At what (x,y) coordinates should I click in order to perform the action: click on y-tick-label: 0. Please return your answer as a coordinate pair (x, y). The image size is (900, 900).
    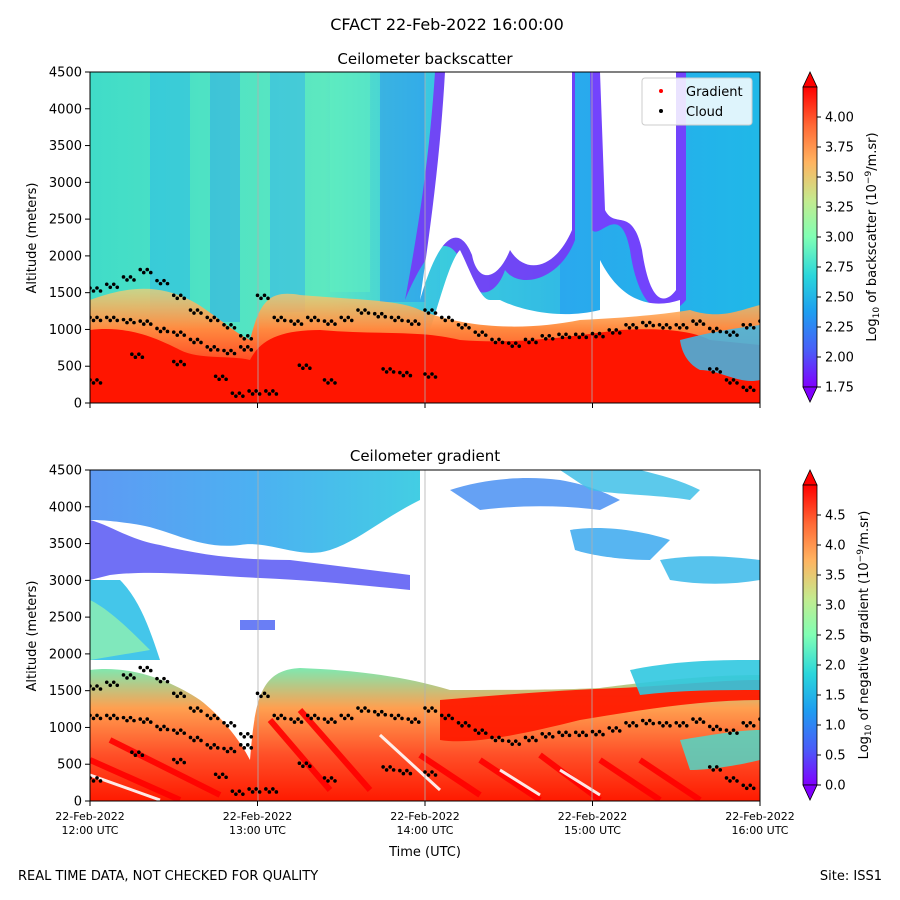
    Looking at the image, I should click on (78, 802).